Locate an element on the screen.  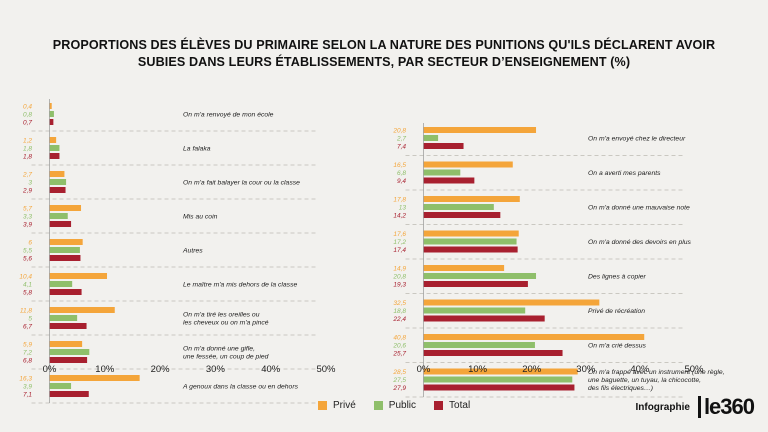
category-label-1-6-0: On m'a crié dessus is located at coordinates (617, 346).